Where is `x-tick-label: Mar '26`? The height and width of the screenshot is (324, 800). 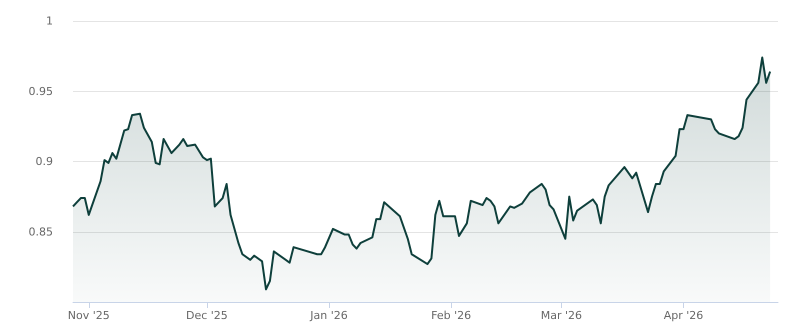
x-tick-label: Mar '26 is located at coordinates (561, 315).